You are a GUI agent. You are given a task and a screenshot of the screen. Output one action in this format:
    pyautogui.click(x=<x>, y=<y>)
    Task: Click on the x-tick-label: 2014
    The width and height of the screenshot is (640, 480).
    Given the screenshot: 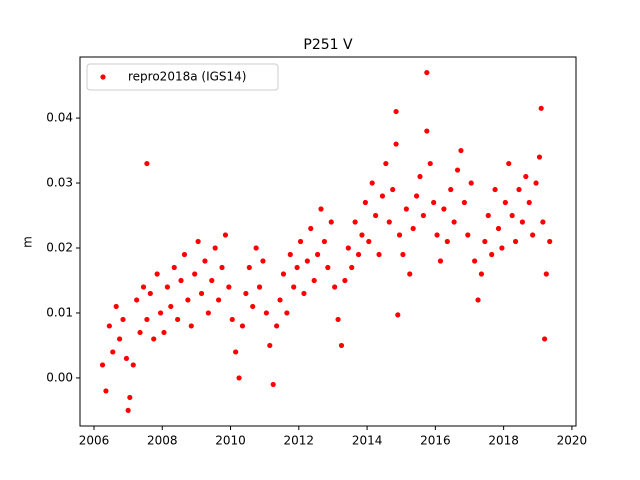 What is the action you would take?
    pyautogui.click(x=367, y=441)
    